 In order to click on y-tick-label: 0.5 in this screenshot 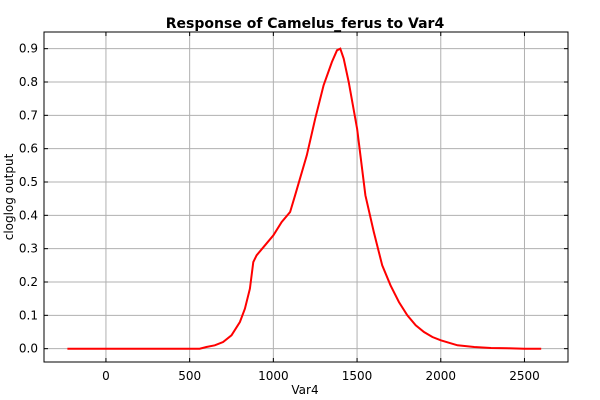, I will do `click(28, 182)`.